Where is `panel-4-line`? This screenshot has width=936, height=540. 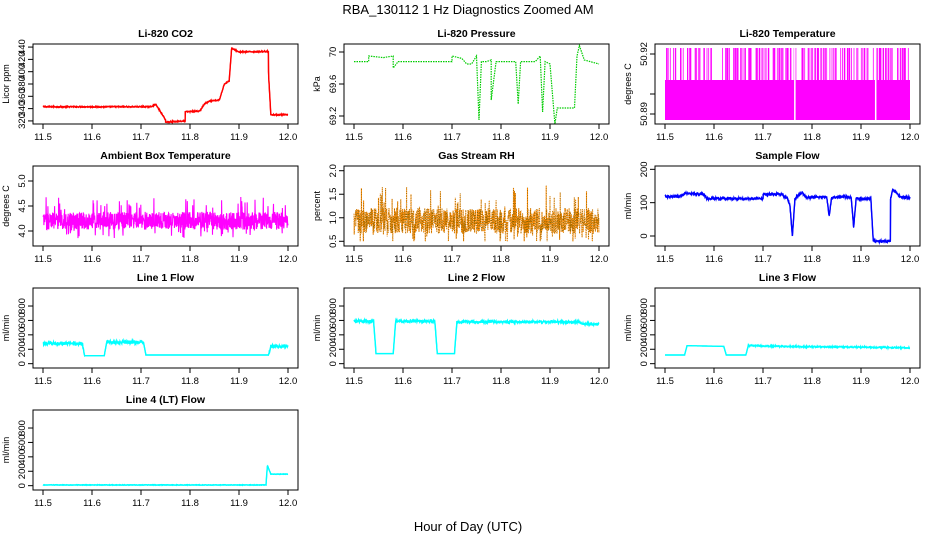 panel-4-line is located at coordinates (476, 213).